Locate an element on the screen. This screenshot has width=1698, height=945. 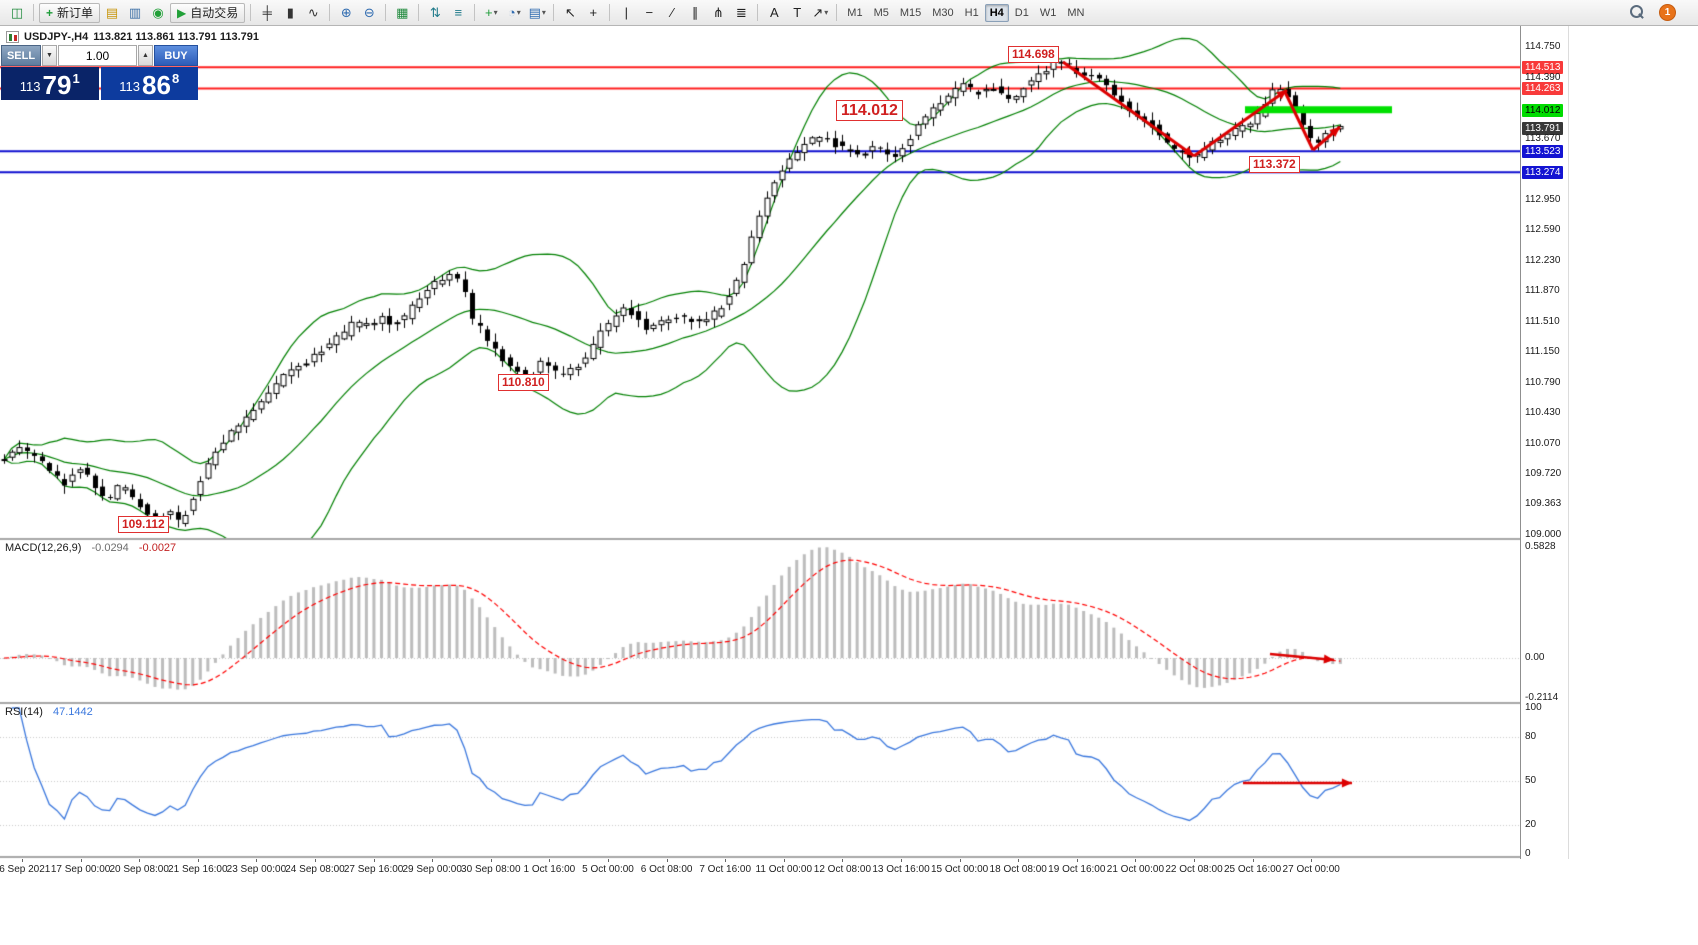
time-label: 27 Oct 00:00 is located at coordinates (1311, 869).